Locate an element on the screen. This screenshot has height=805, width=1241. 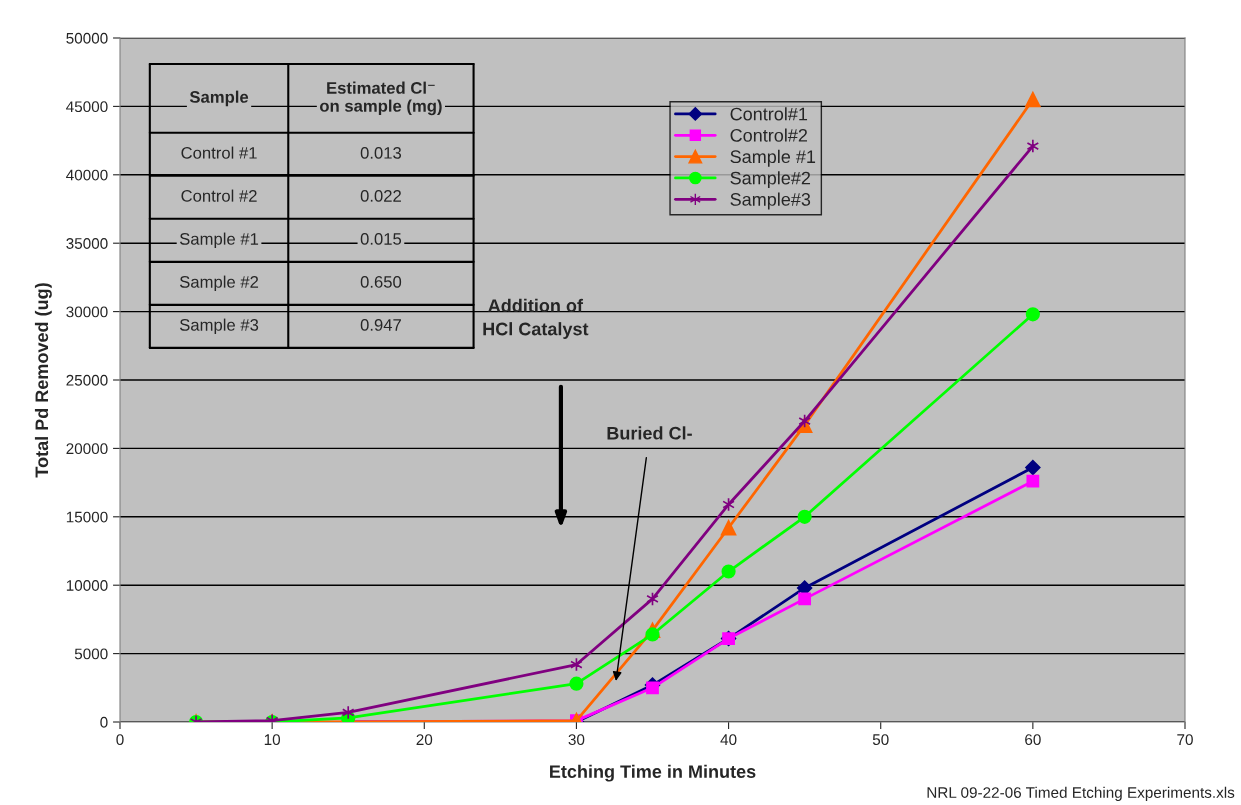
x-tick-label: 50 is located at coordinates (880, 740).